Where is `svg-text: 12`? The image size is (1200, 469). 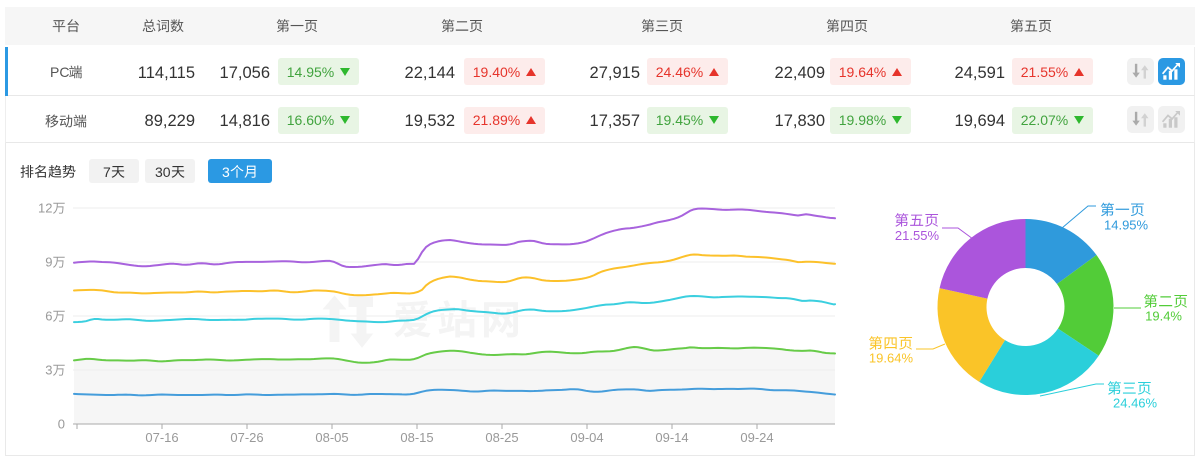 svg-text: 12 is located at coordinates (45, 208).